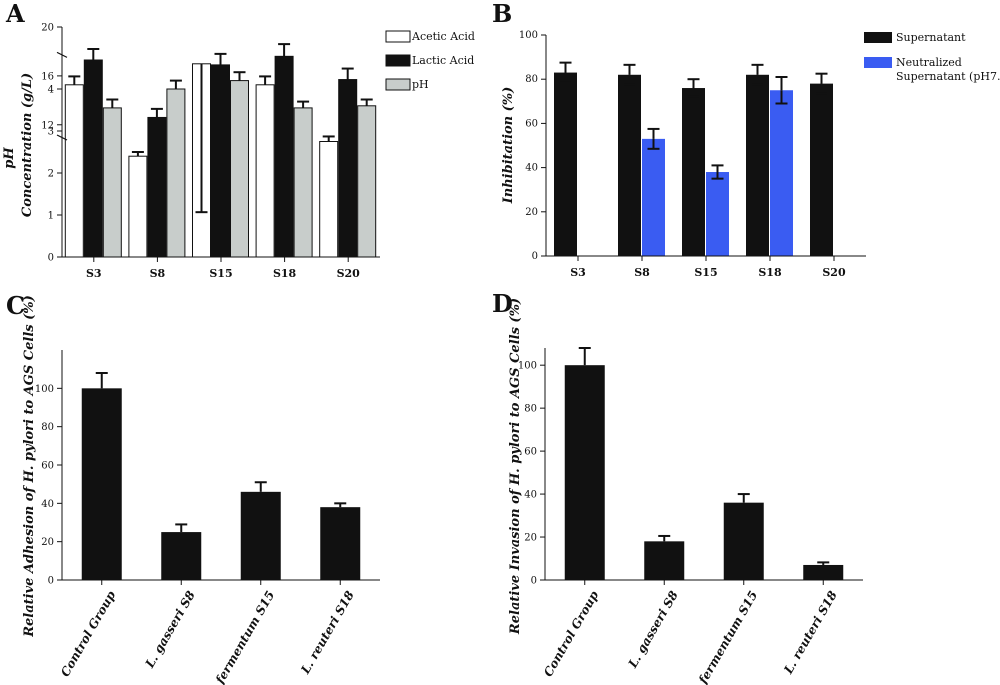  Describe the element at coordinates (531, 212) in the screenshot. I see `y-tick-label-b-20: 20` at that location.